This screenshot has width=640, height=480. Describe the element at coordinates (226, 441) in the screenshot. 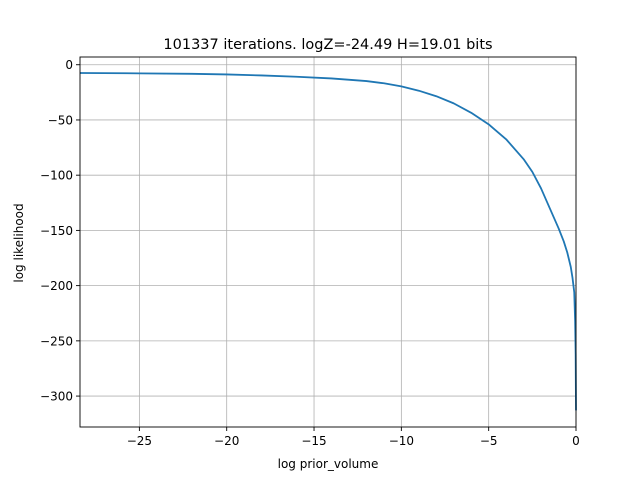

I see `x-tick-label: −20` at that location.